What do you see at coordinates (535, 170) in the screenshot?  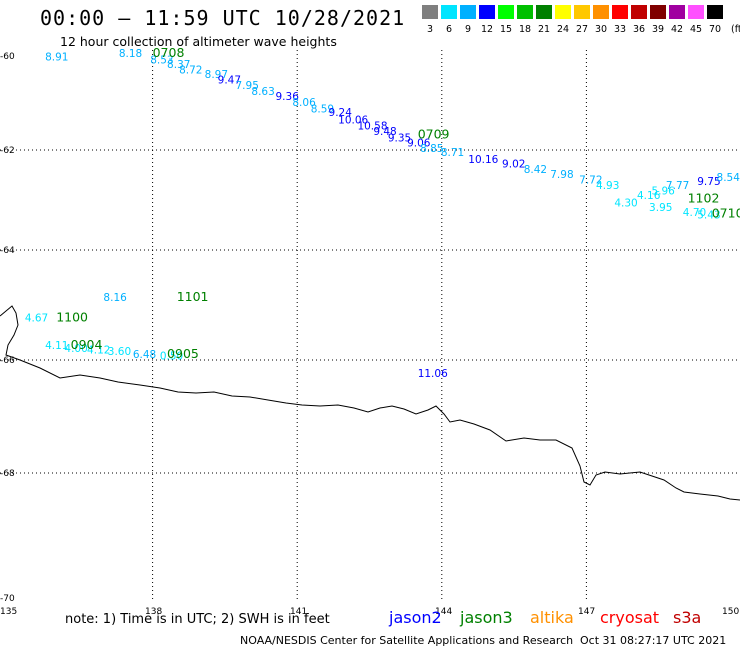 I see `wave-height-value: 8.42` at bounding box center [535, 170].